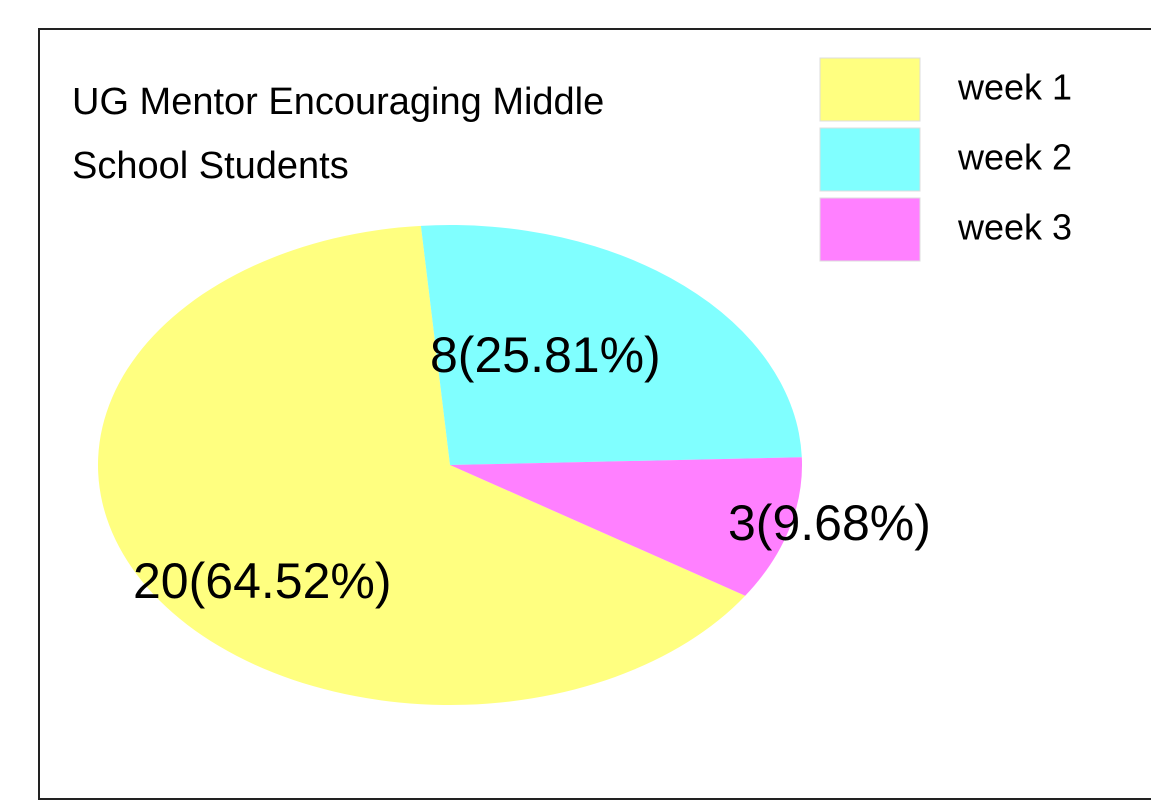 The image size is (1151, 810). What do you see at coordinates (1014, 87) in the screenshot?
I see `legend-label: week 1` at bounding box center [1014, 87].